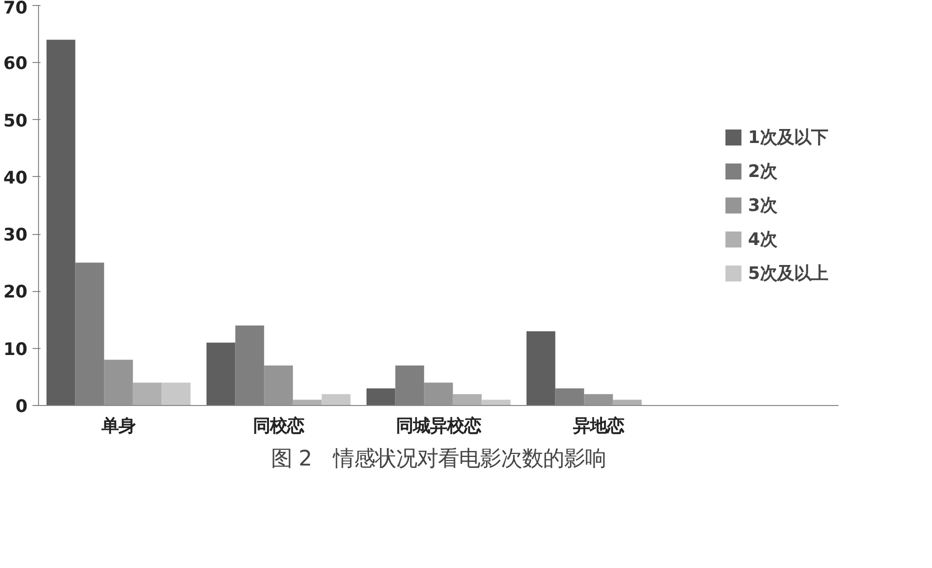 The width and height of the screenshot is (932, 568). I want to click on text: 图 2 情感状况对看电影次数的影响, so click(438, 459).